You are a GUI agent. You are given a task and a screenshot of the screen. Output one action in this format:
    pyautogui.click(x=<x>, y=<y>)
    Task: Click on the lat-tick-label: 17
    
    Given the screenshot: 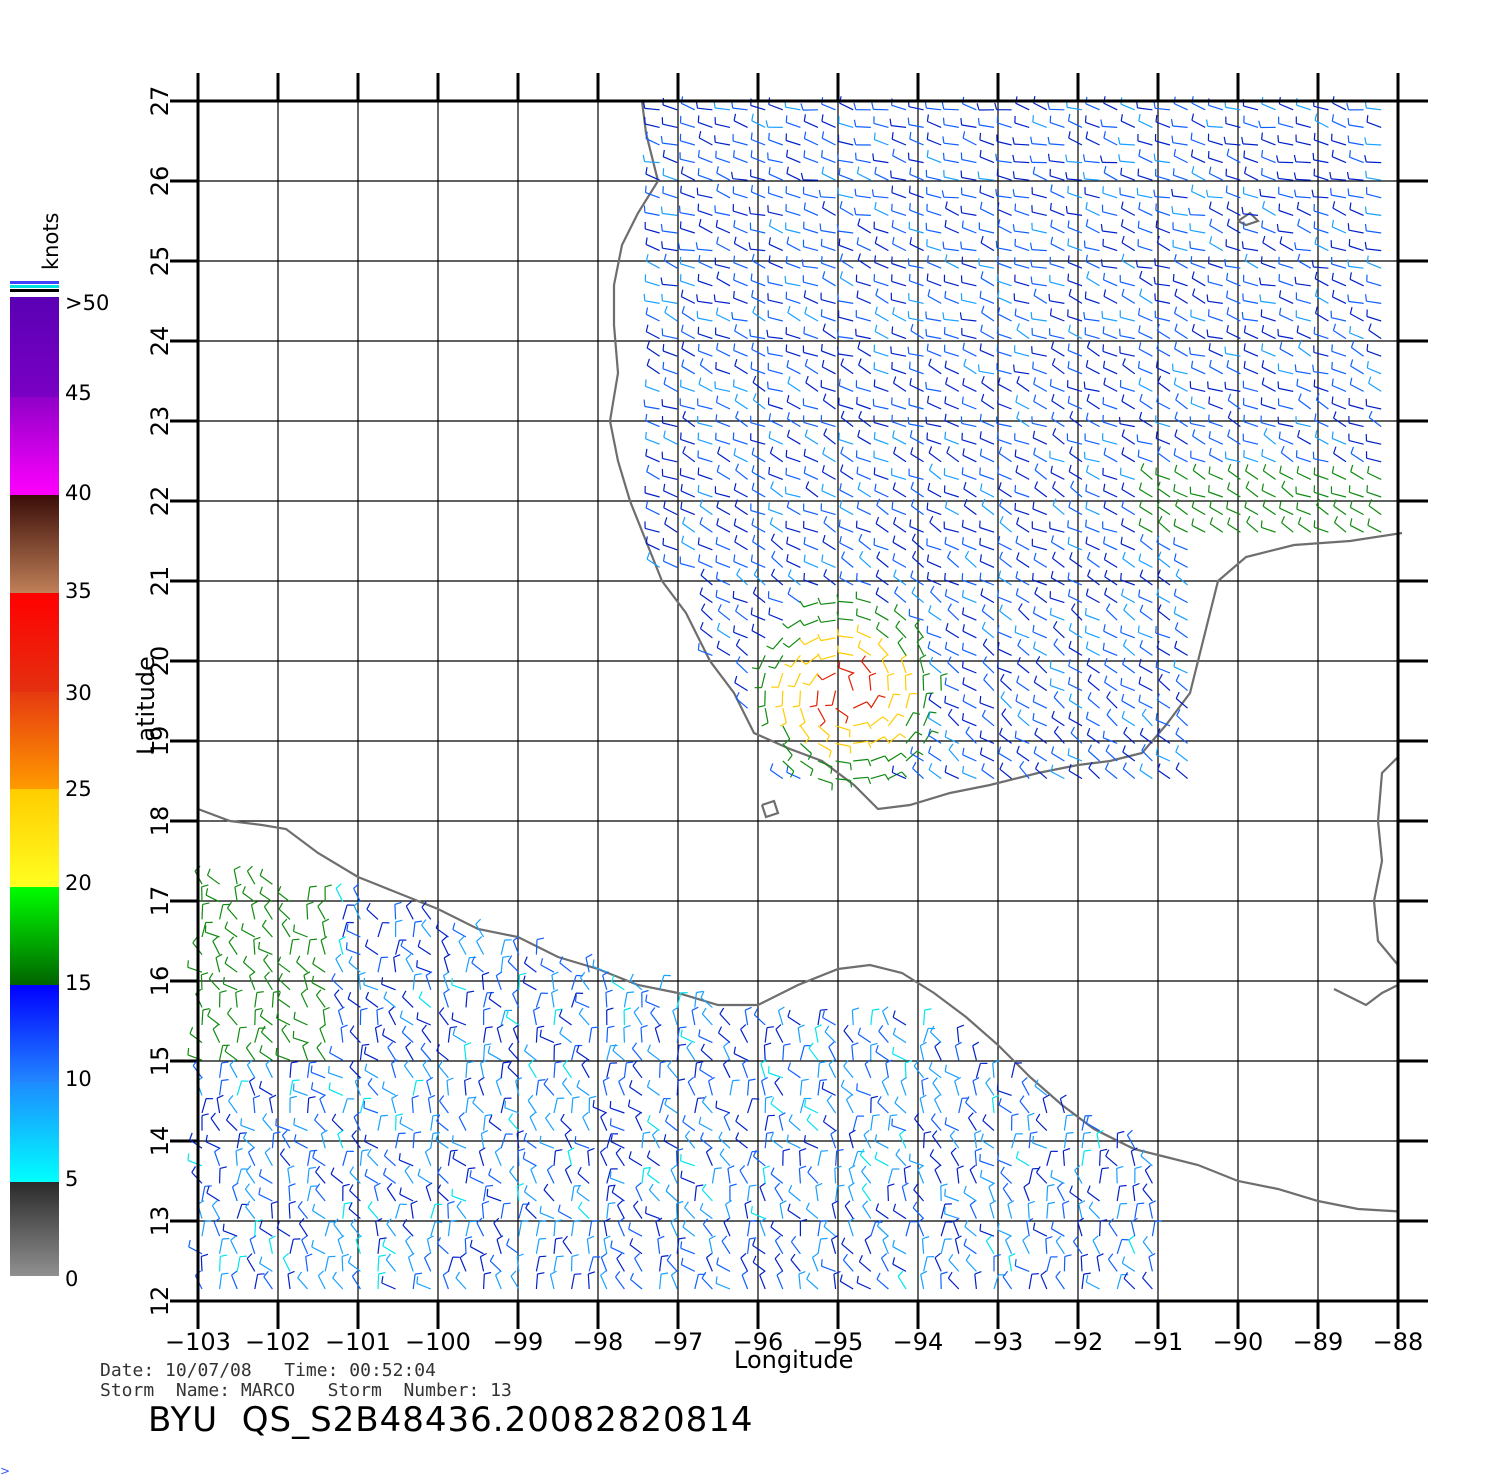 What is the action you would take?
    pyautogui.click(x=160, y=901)
    